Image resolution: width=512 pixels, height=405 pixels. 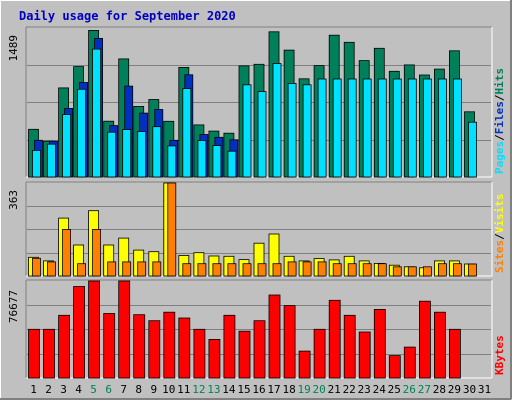 I want to click on legend-files: Files, so click(x=499, y=117).